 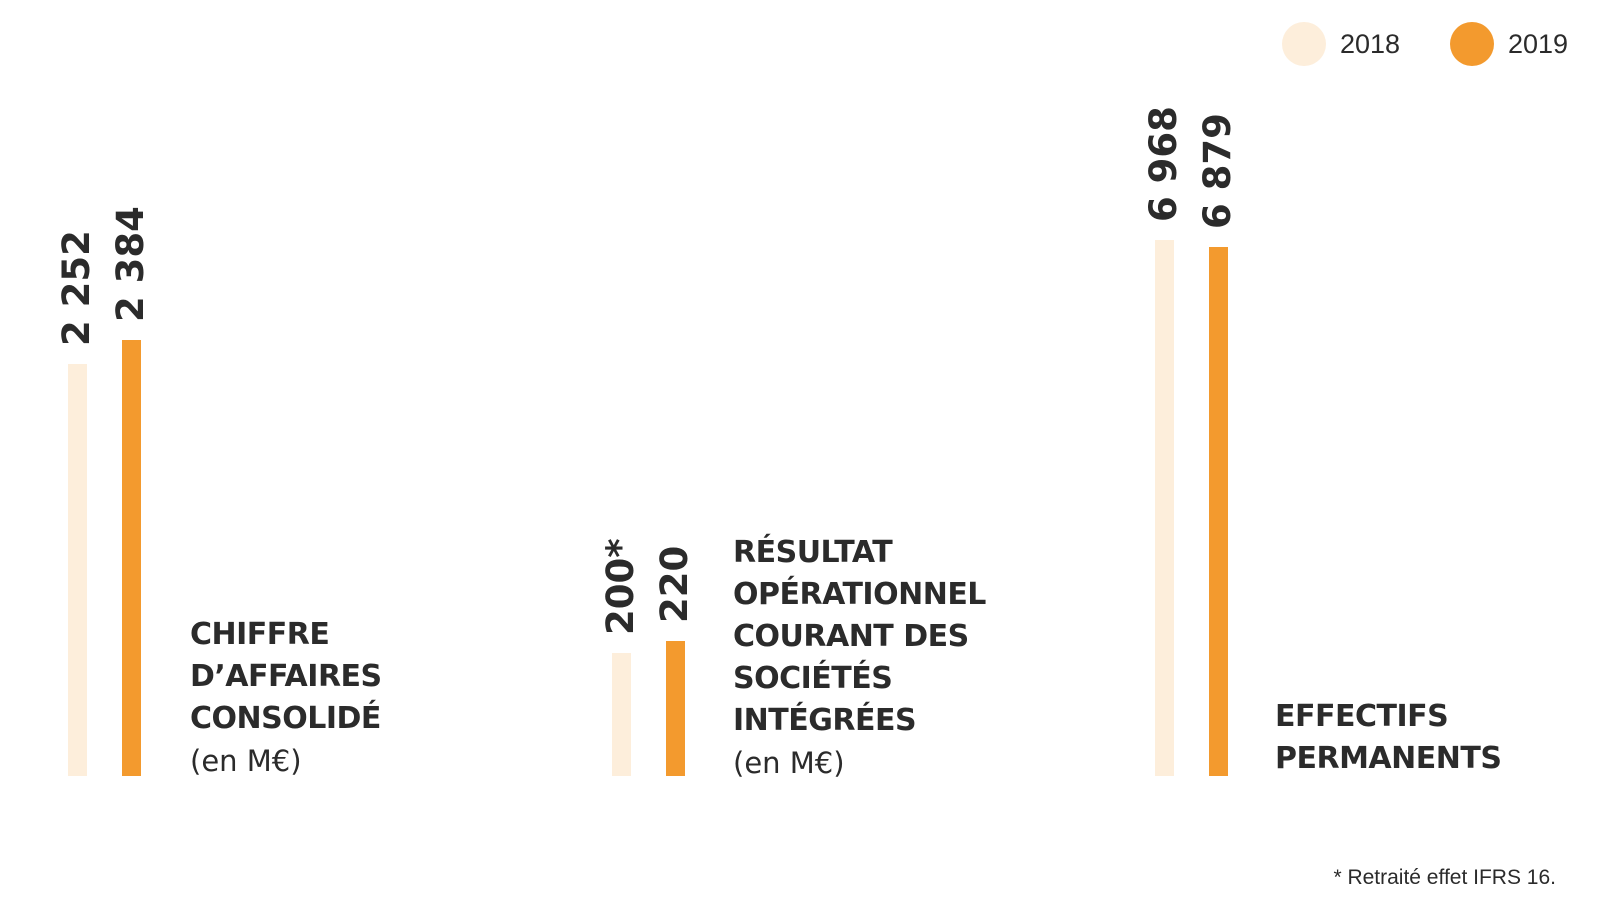 What do you see at coordinates (851, 636) in the screenshot?
I see `category-line: COURANT DES` at bounding box center [851, 636].